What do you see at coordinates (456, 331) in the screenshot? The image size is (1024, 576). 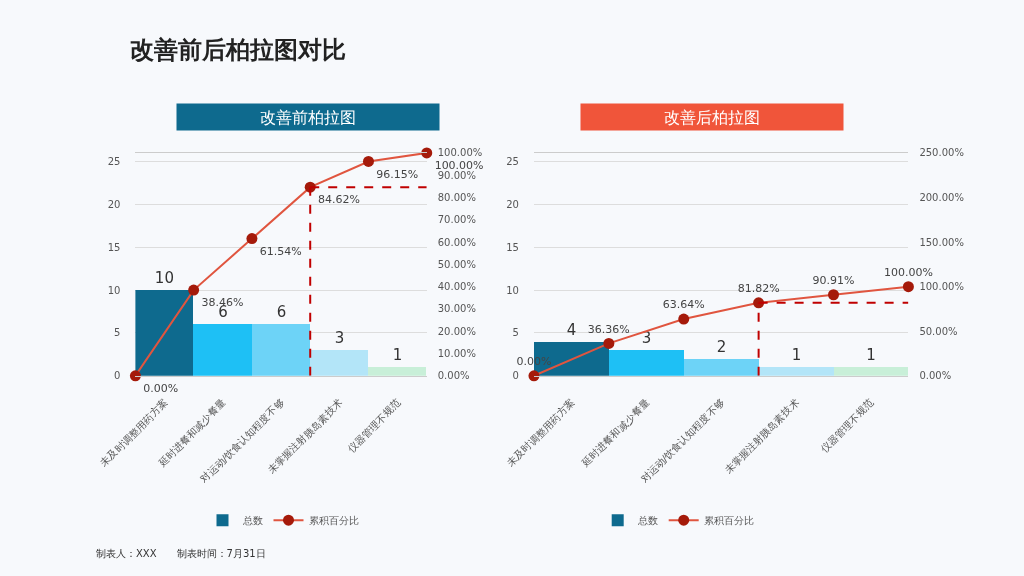 I see `y2-tick-label: 20.00%` at bounding box center [456, 331].